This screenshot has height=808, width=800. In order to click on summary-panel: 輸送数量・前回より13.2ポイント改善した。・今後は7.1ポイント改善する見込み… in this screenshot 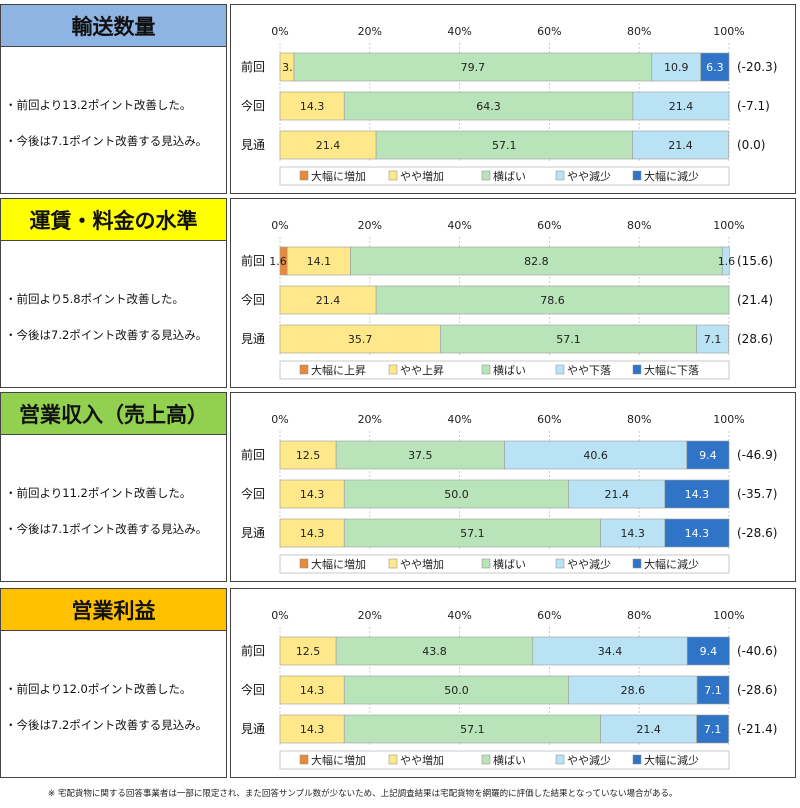, I will do `click(113, 99)`.